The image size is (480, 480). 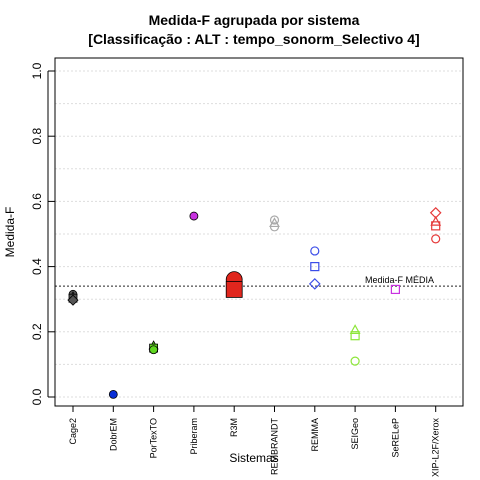 What do you see at coordinates (253, 458) in the screenshot?
I see `x-axis-label: Sistemas` at bounding box center [253, 458].